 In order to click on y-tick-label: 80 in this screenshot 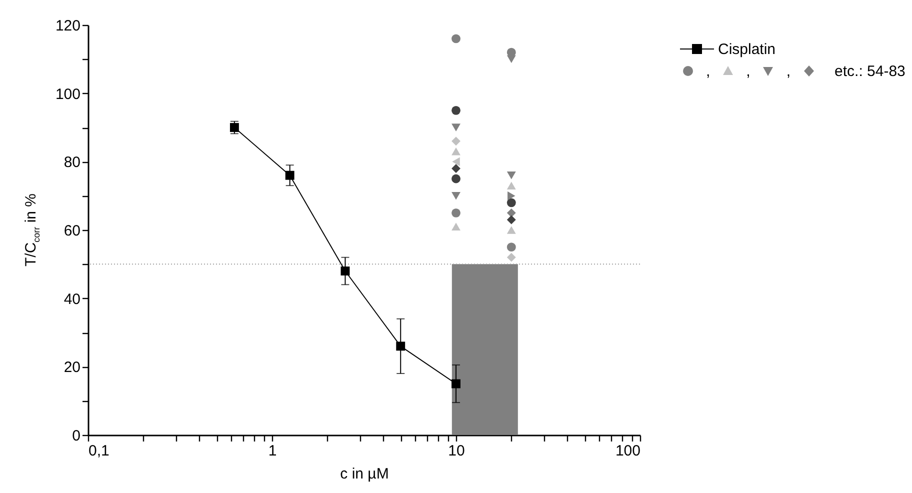, I will do `click(72, 163)`.